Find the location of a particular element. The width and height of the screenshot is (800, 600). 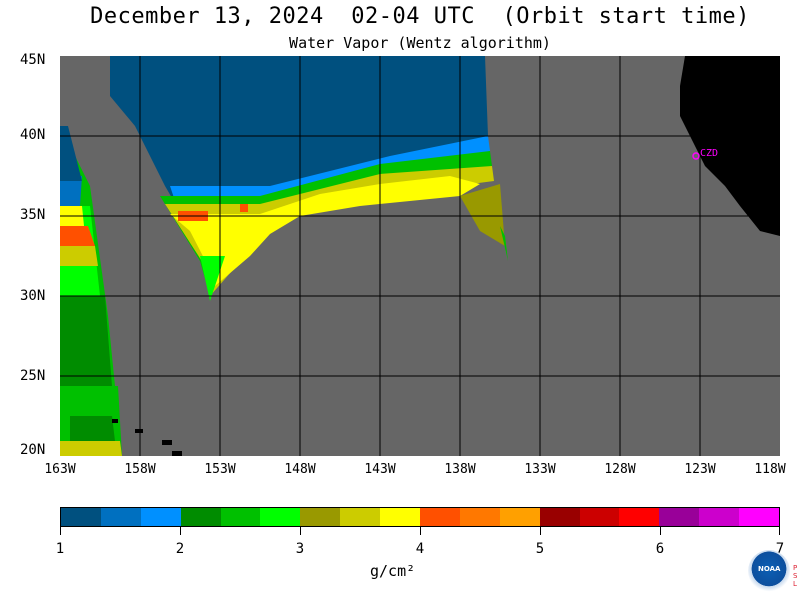

map-subtitle: Water Vapor (Wentz algorithm) is located at coordinates (420, 43).